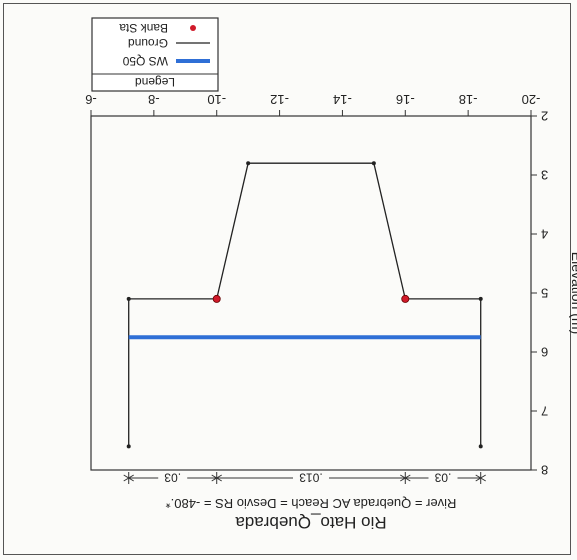 Image resolution: width=577 pixels, height=560 pixels. I want to click on y-tick-label: 5, so click(544, 293).